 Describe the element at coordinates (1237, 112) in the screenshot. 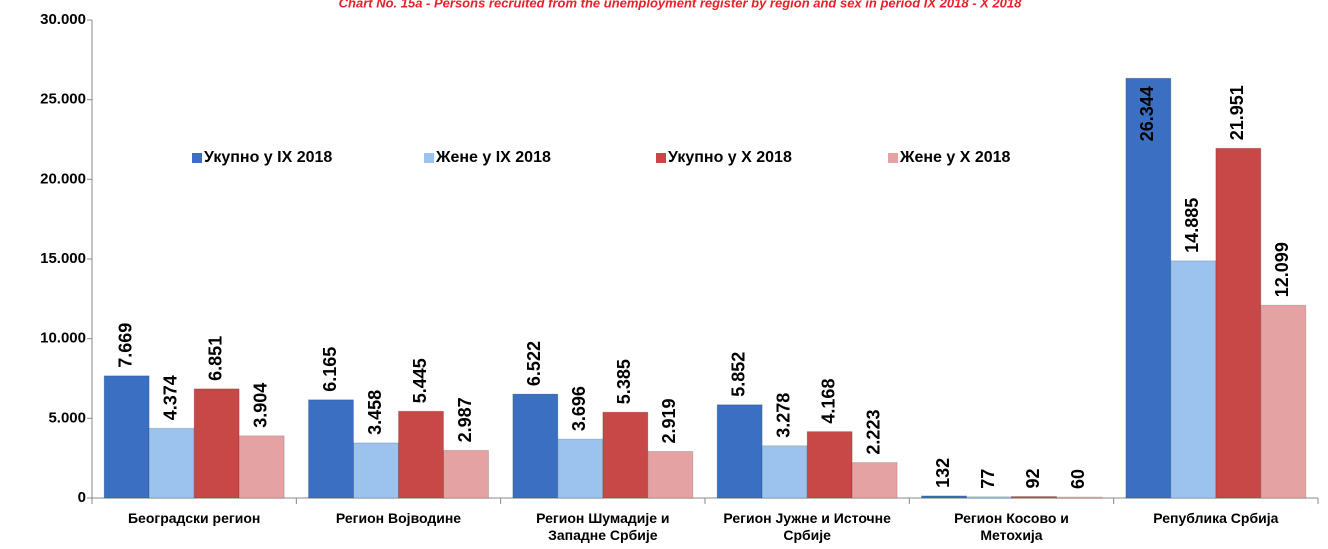

I see `value-label: 21.951` at that location.